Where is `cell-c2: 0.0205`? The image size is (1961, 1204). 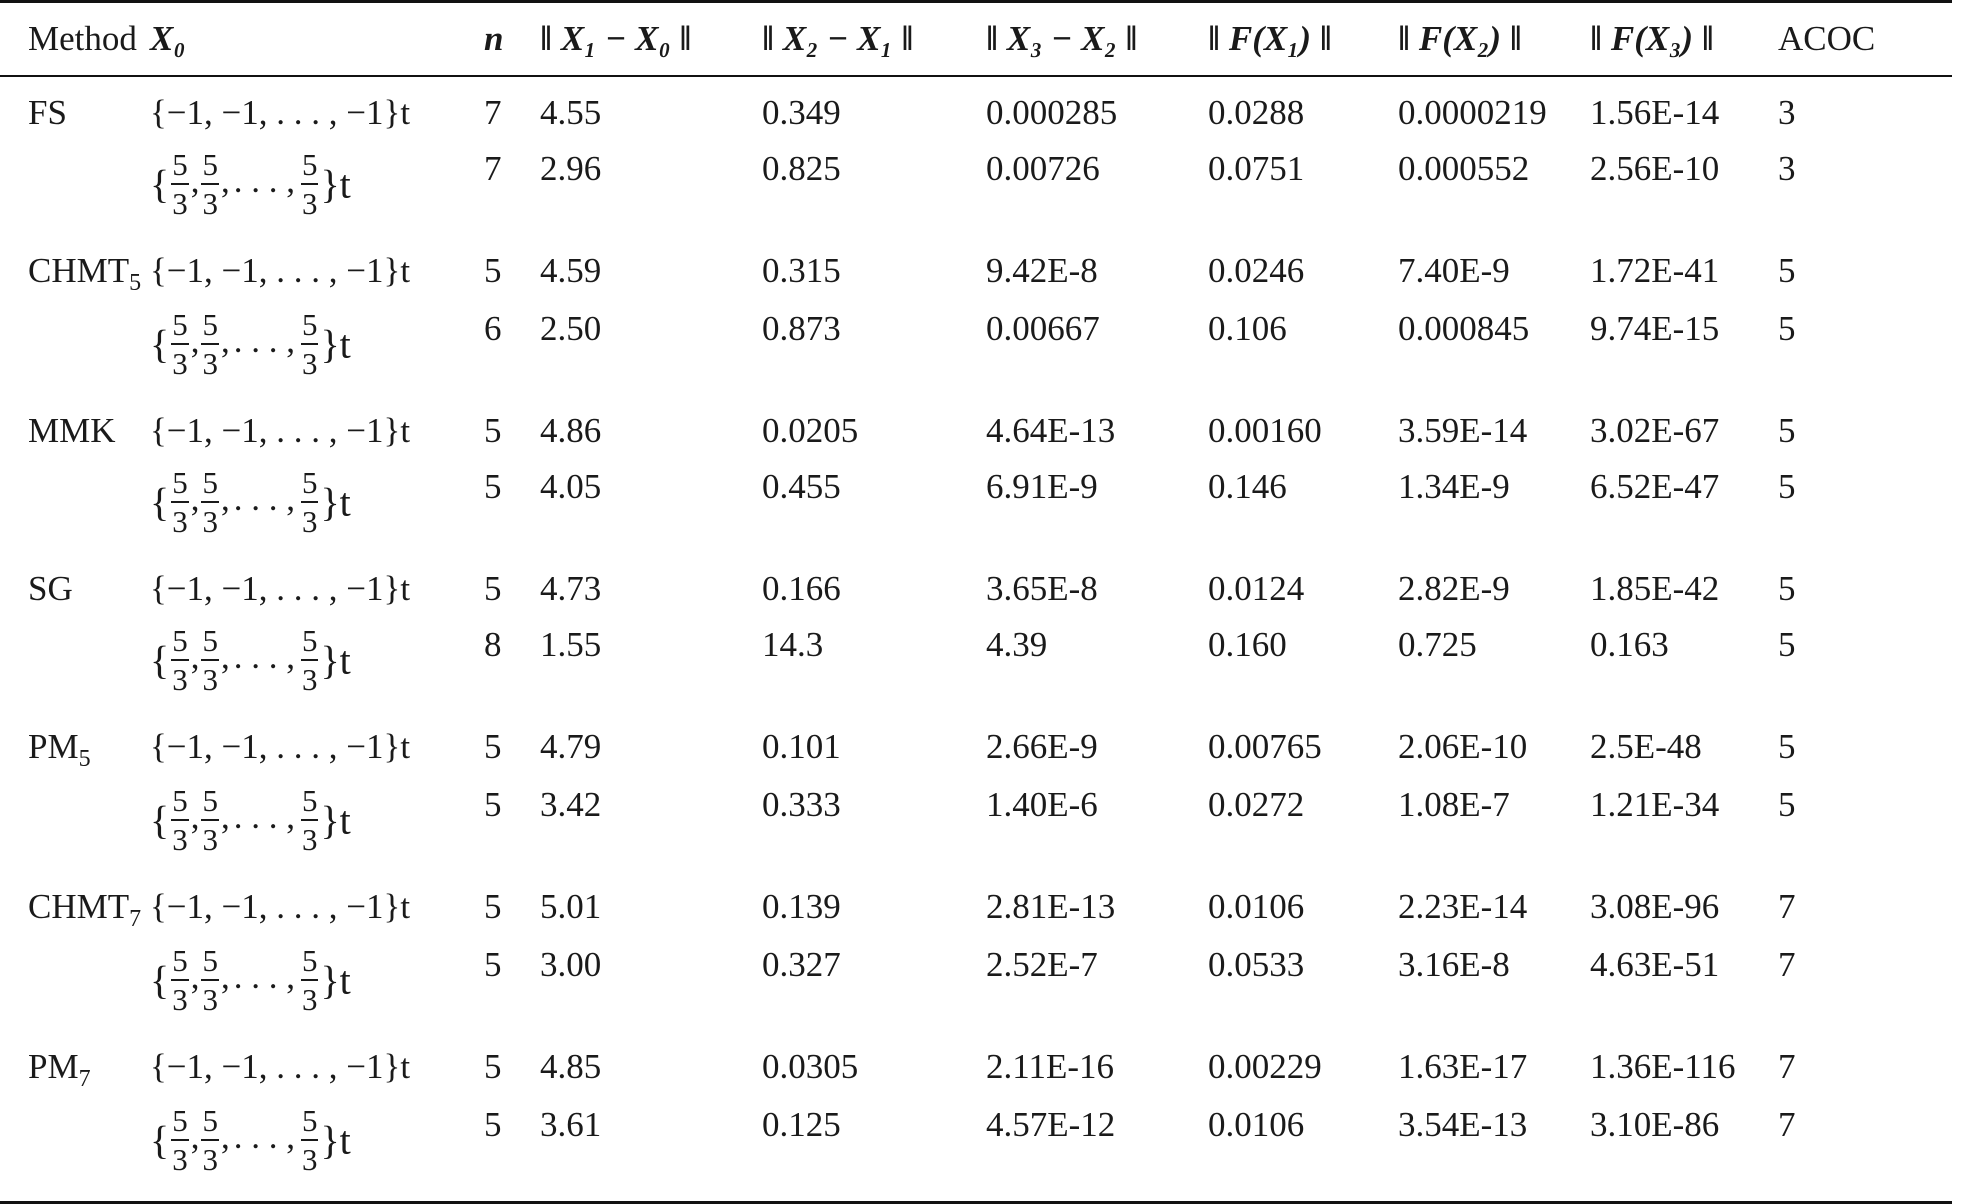
cell-c2: 0.0205 is located at coordinates (810, 430).